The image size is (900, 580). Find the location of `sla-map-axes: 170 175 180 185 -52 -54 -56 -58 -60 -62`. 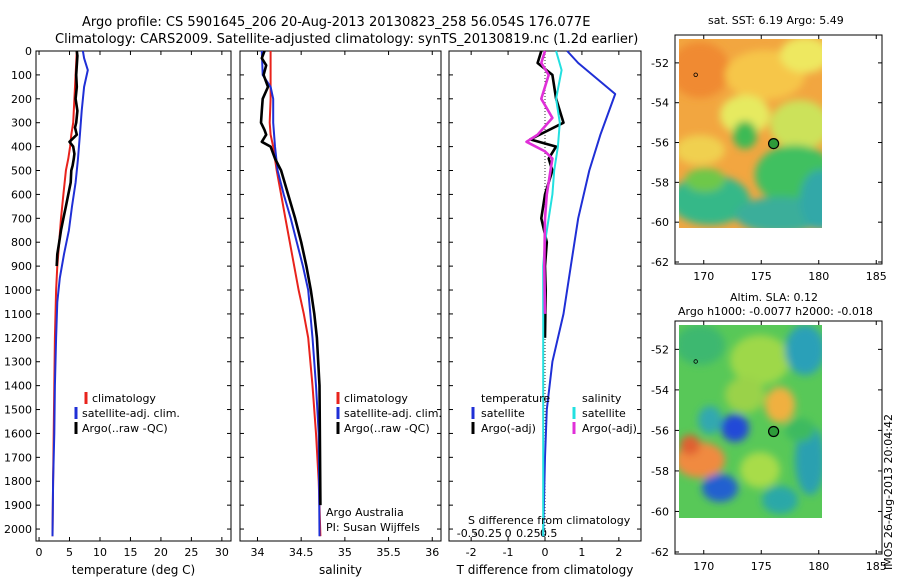

sla-map-axes: 170 175 180 185 -52 -54 -56 -58 -60 -62 is located at coordinates (769, 447).